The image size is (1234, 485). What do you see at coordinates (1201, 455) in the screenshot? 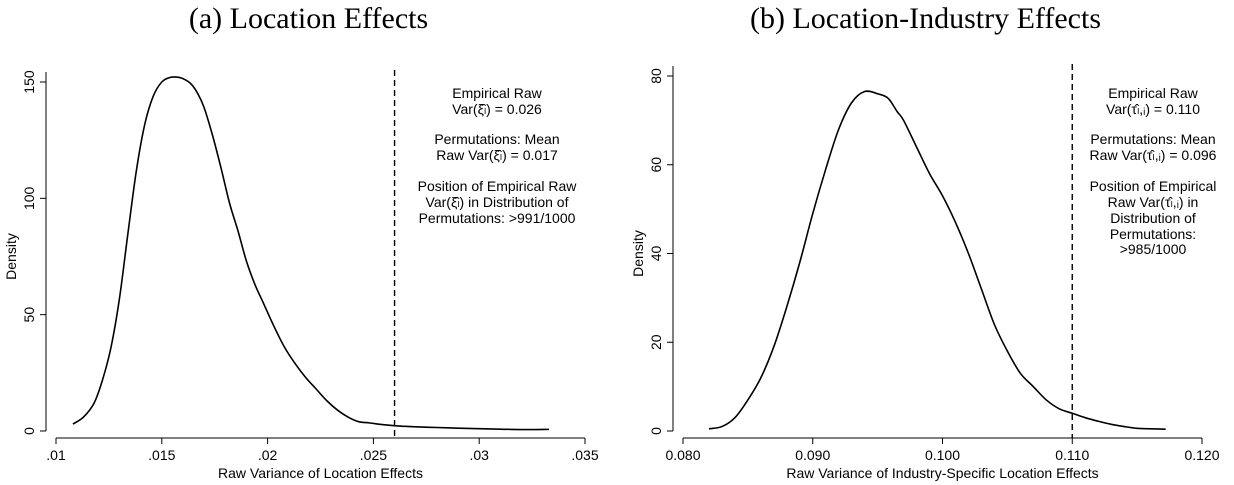
I see `x-tick-label: 0.120` at bounding box center [1201, 455].